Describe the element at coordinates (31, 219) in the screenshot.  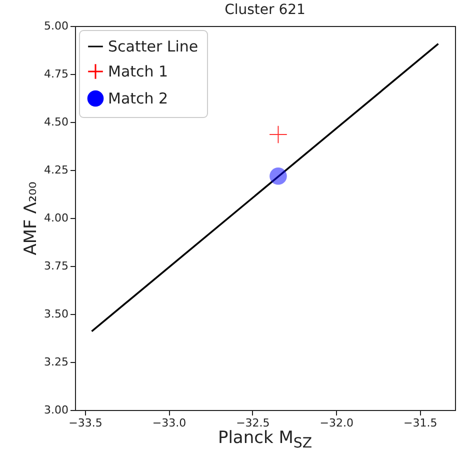
I see `y-axis-title: AMF Λ₂₀₀` at that location.